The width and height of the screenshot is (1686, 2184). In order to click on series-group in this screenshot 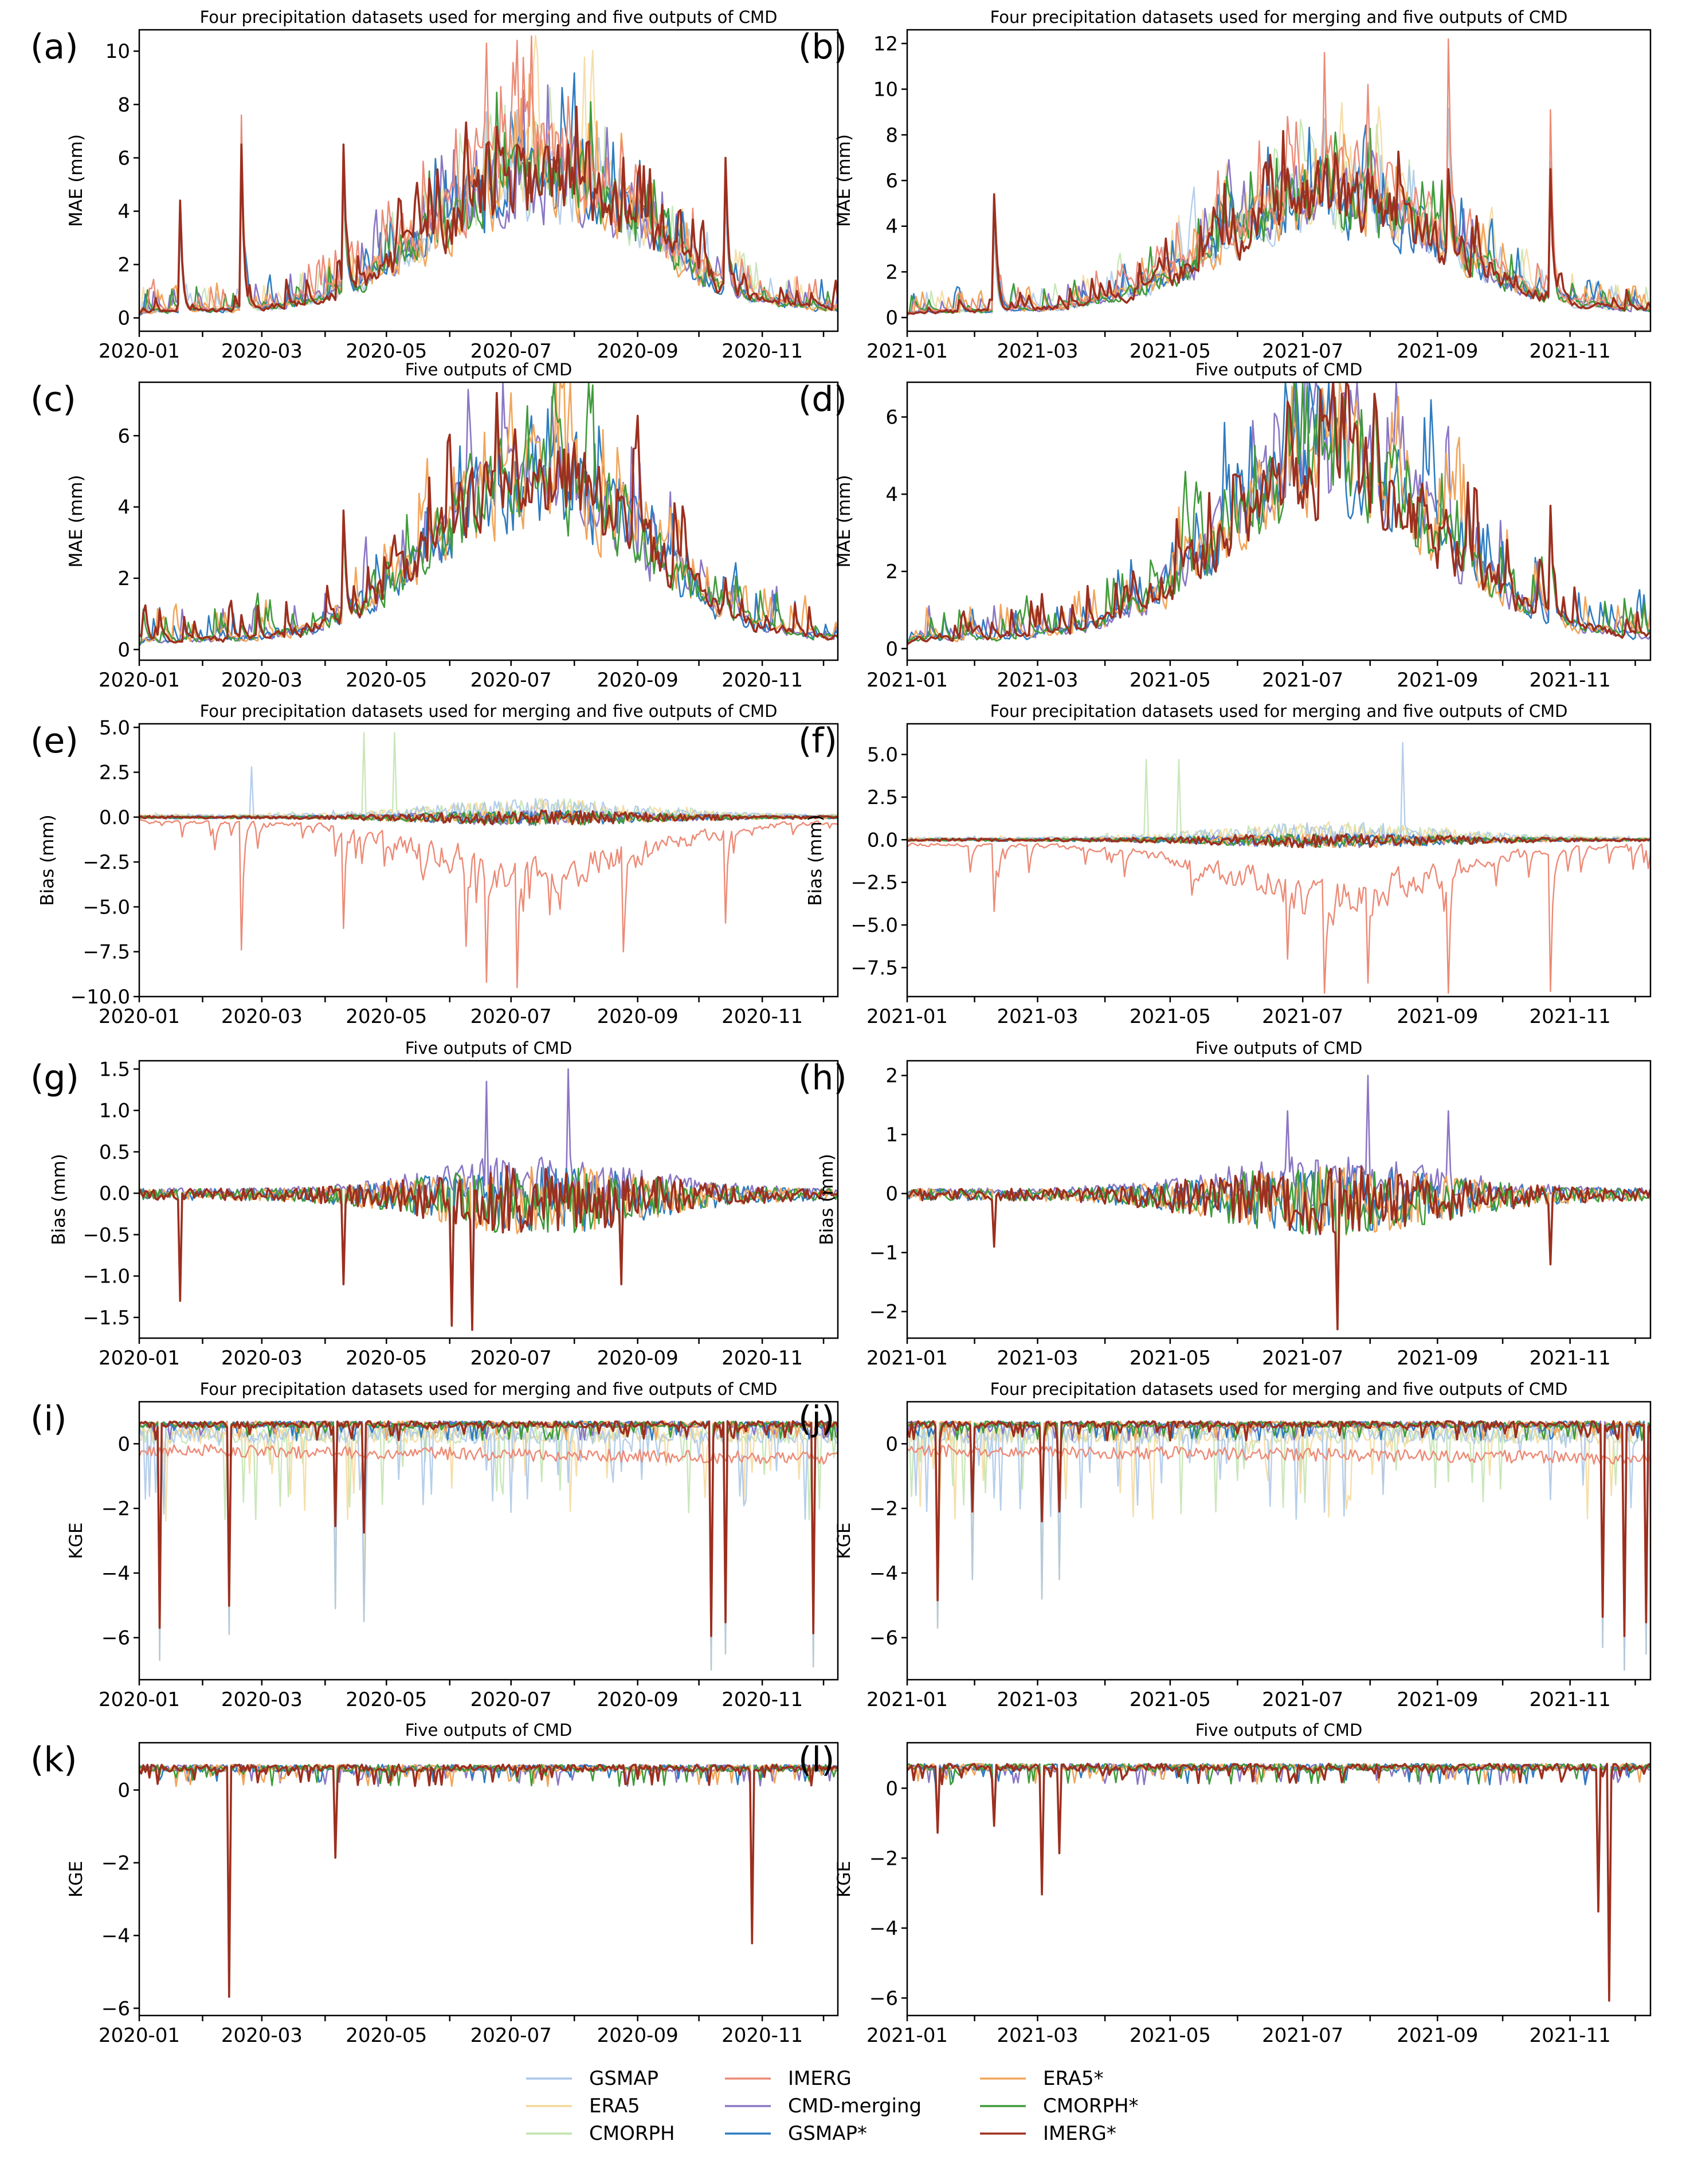, I will do `click(489, 1880)`.